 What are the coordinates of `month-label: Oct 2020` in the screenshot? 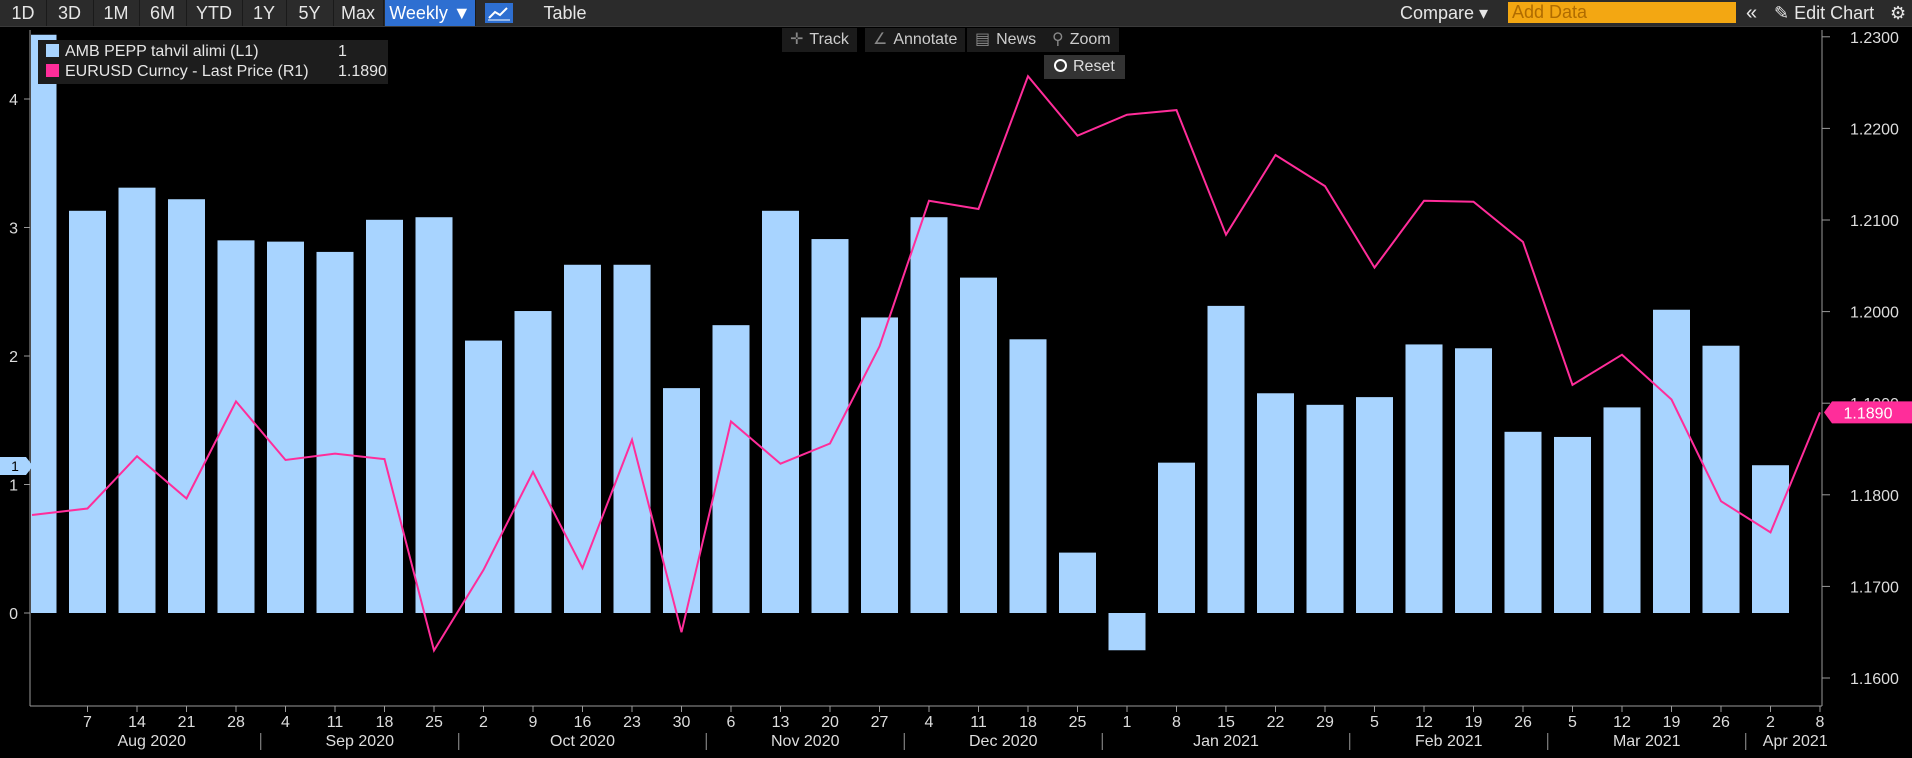 It's located at (582, 741).